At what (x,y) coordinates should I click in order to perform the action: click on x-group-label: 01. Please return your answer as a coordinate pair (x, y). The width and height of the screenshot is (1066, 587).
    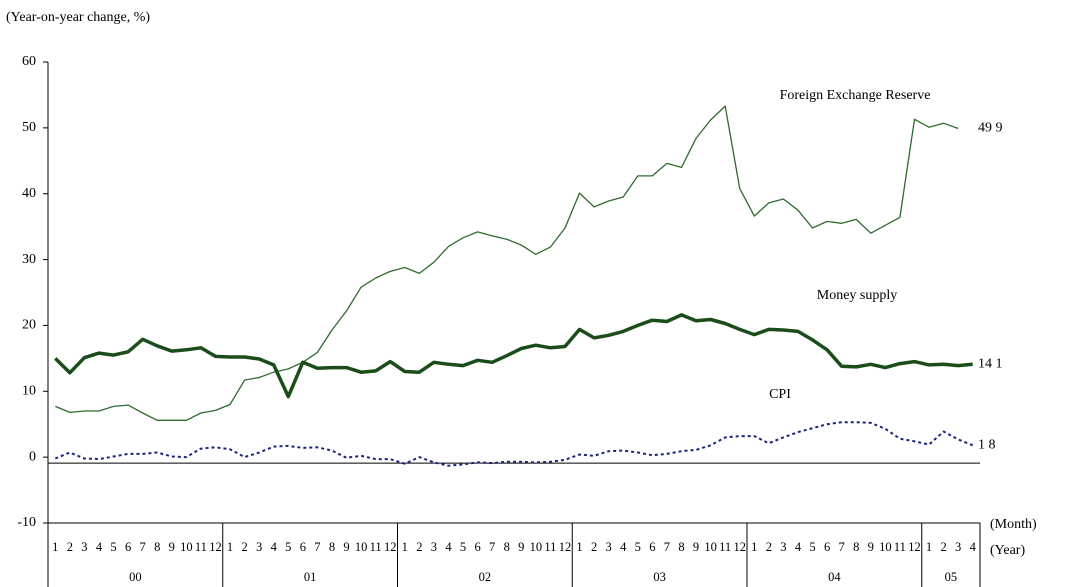
    Looking at the image, I should click on (310, 577).